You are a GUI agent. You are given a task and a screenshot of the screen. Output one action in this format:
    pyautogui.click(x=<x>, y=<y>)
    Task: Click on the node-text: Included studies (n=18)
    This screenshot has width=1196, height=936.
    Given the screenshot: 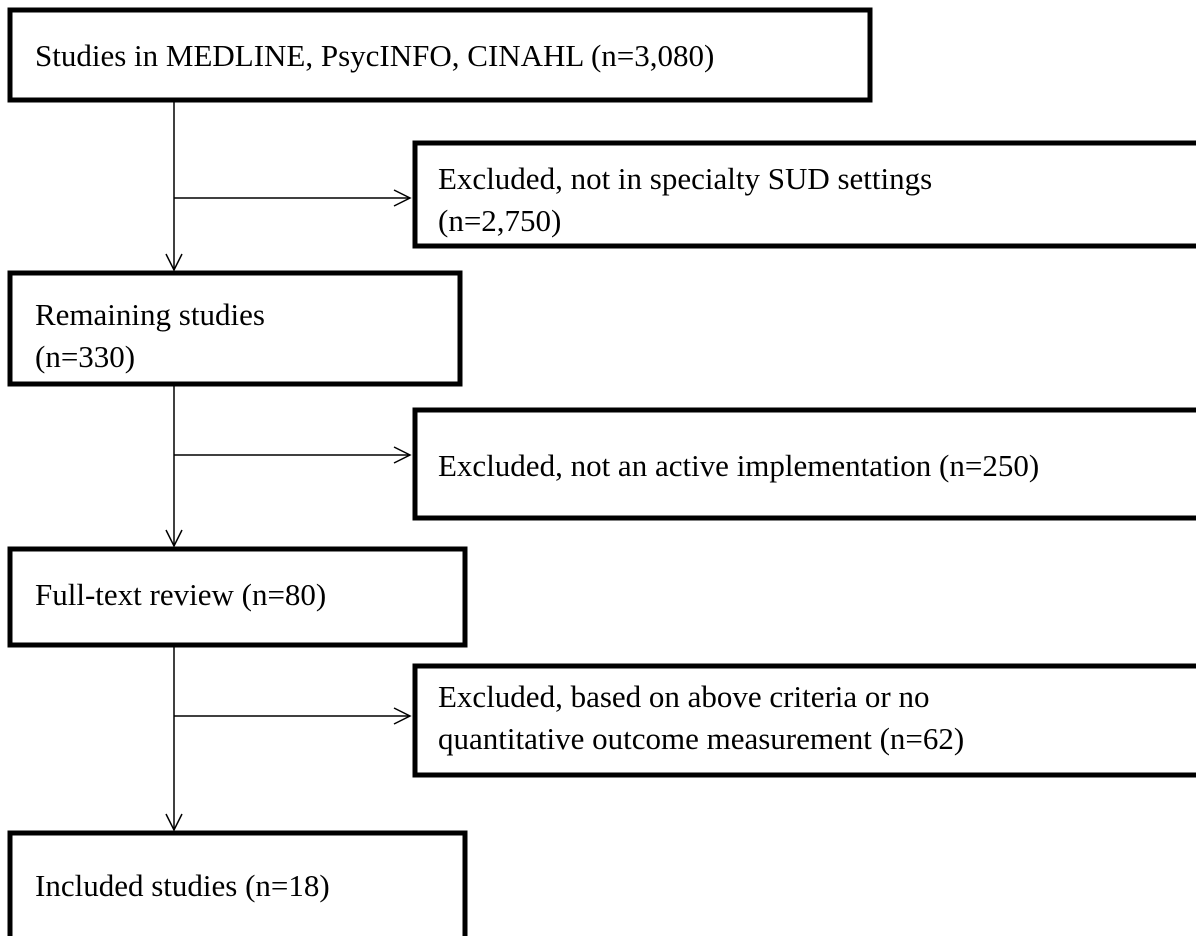 What is the action you would take?
    pyautogui.click(x=182, y=885)
    